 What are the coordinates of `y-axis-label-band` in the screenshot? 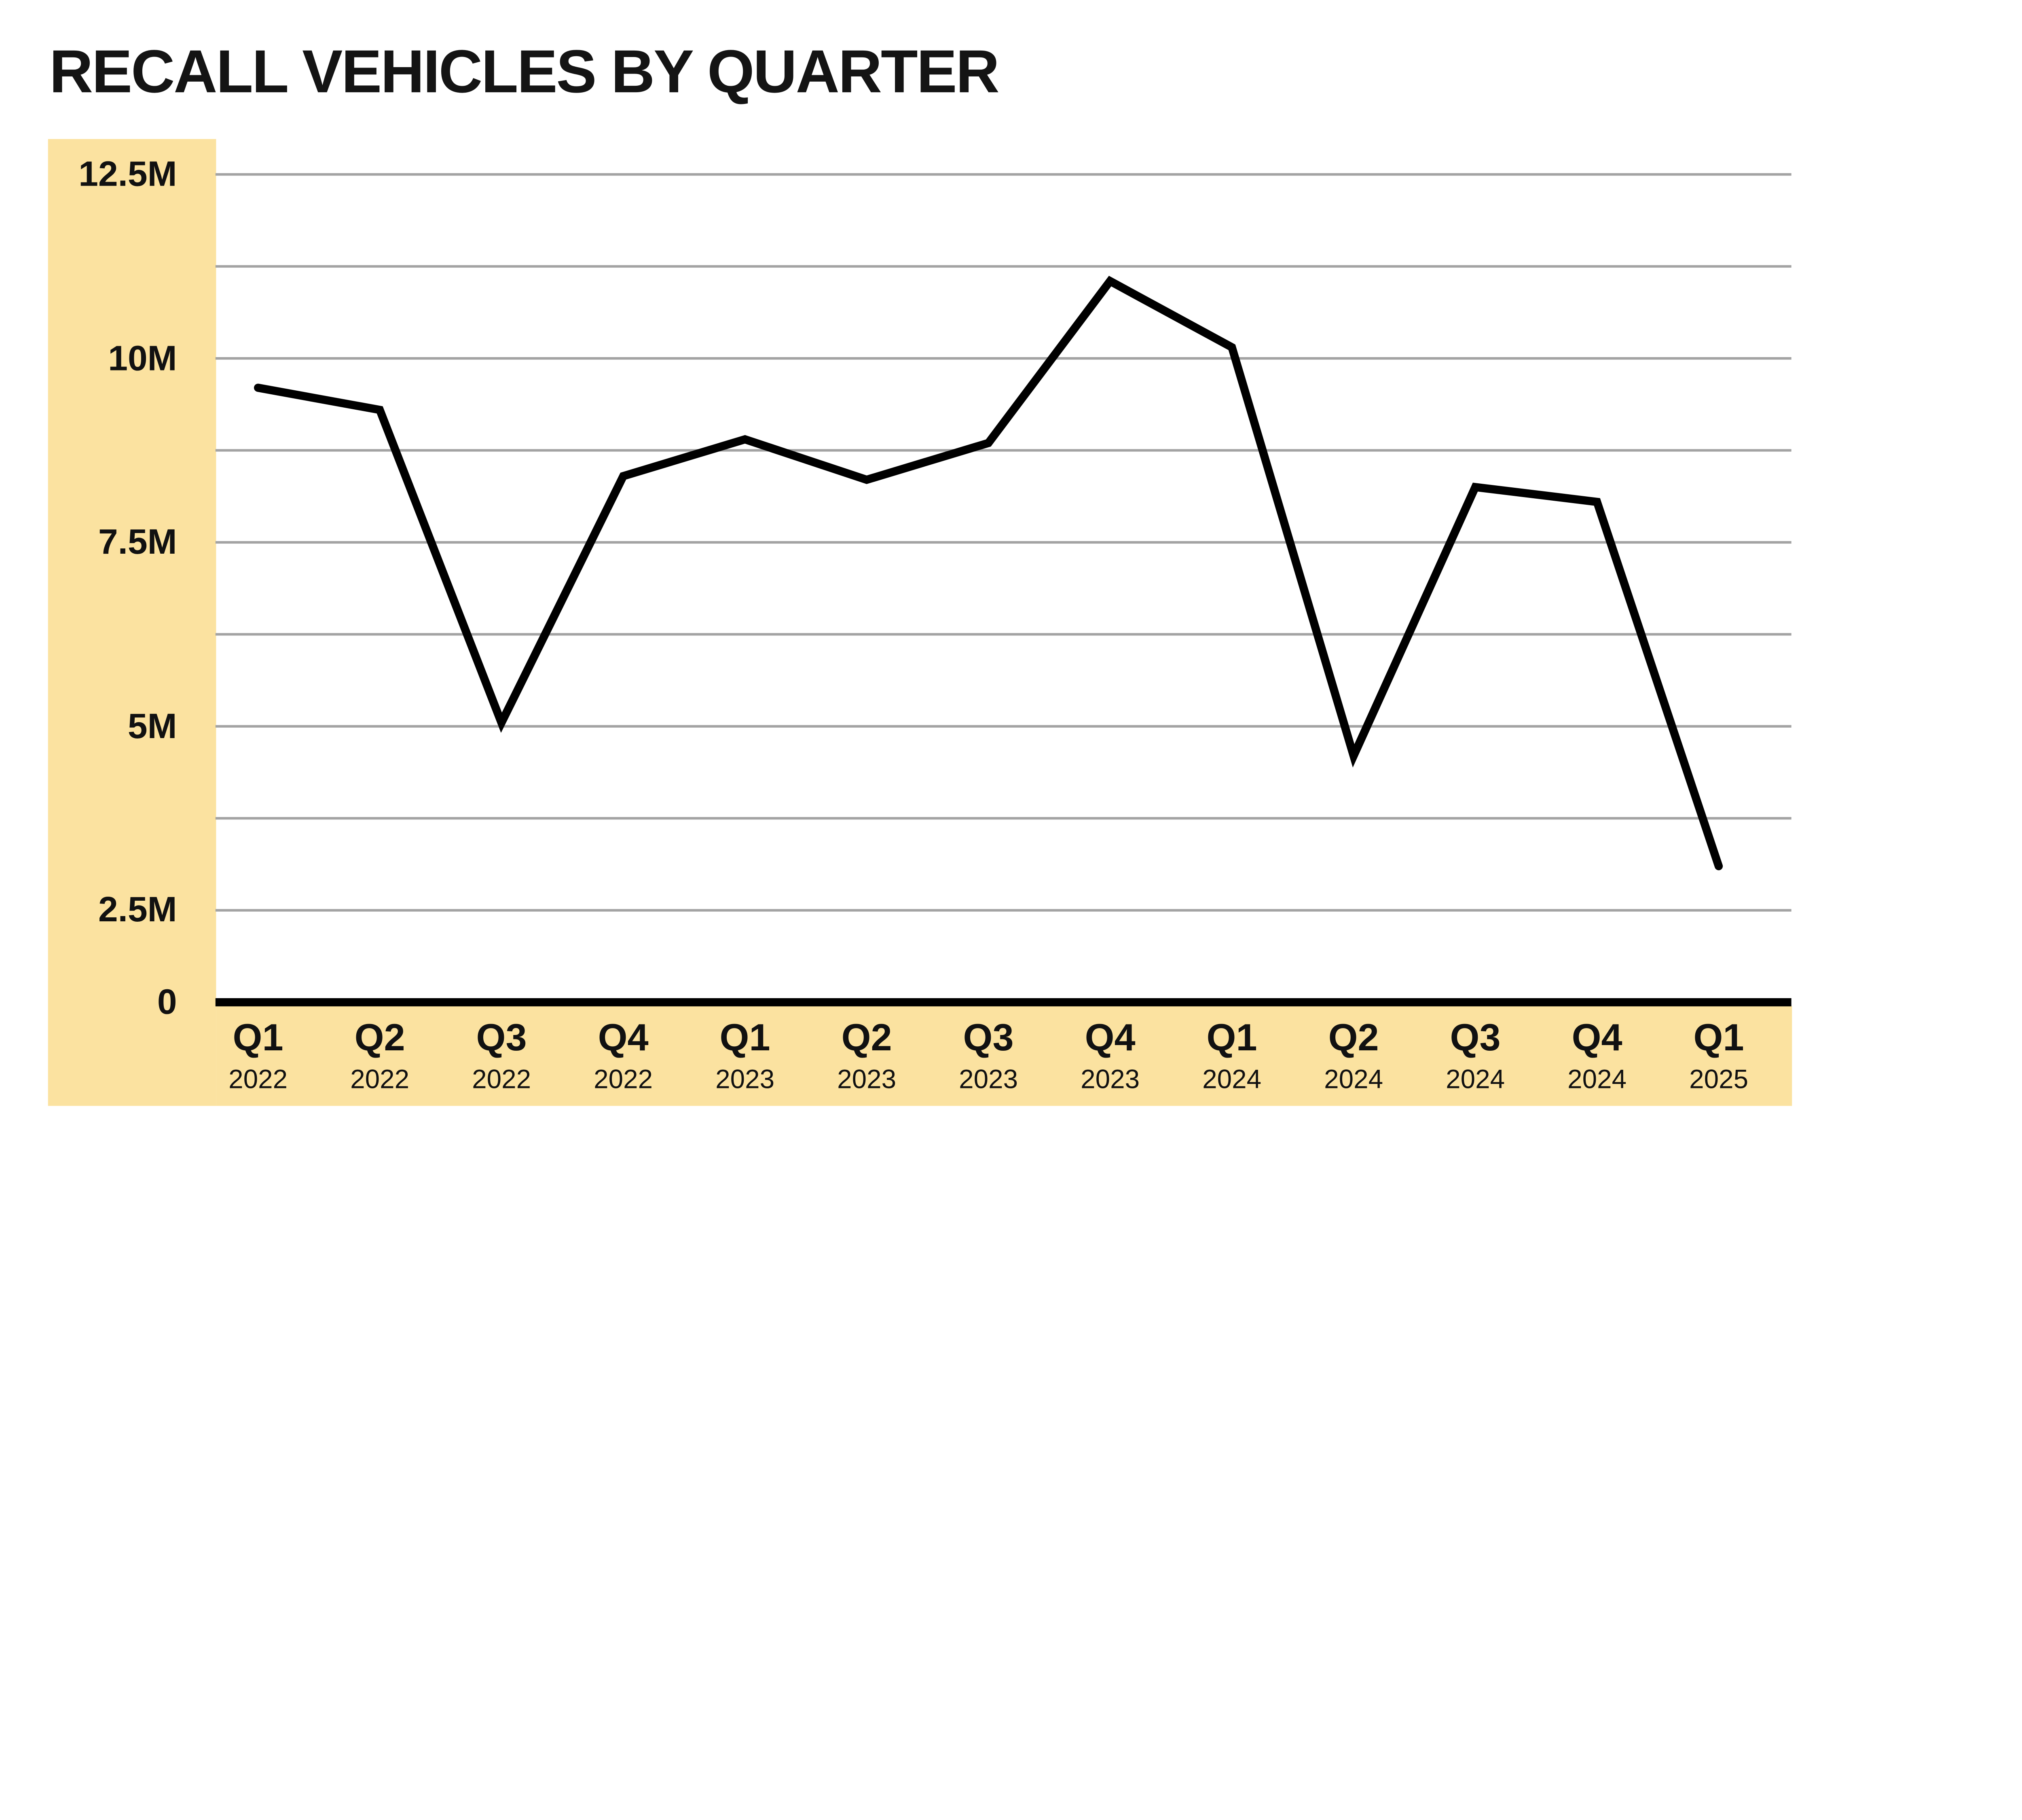 It's located at (132, 622).